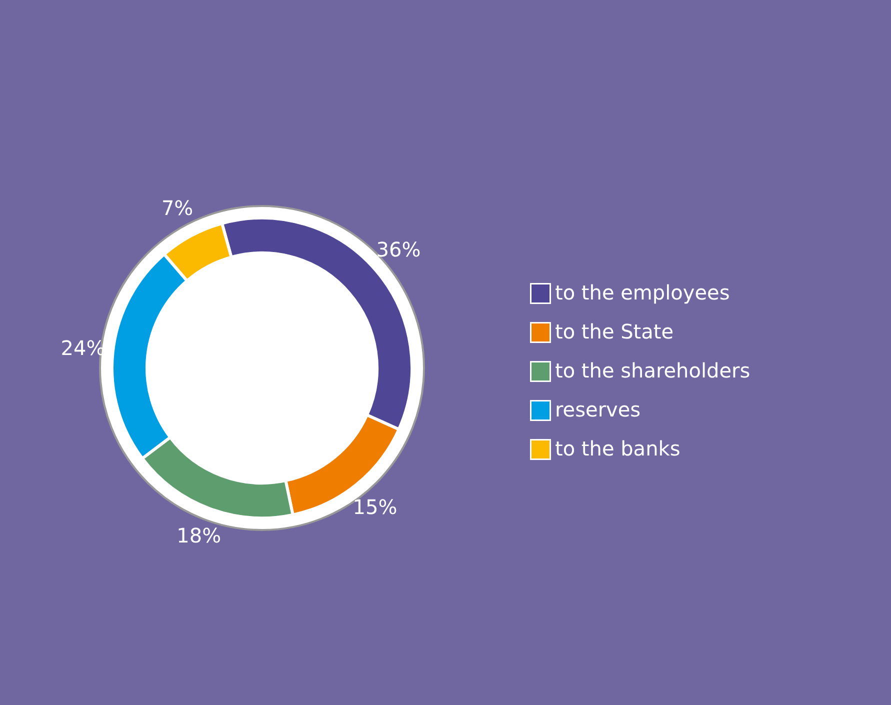 This screenshot has height=705, width=891. Describe the element at coordinates (199, 536) in the screenshot. I see `data-label: 18%` at that location.